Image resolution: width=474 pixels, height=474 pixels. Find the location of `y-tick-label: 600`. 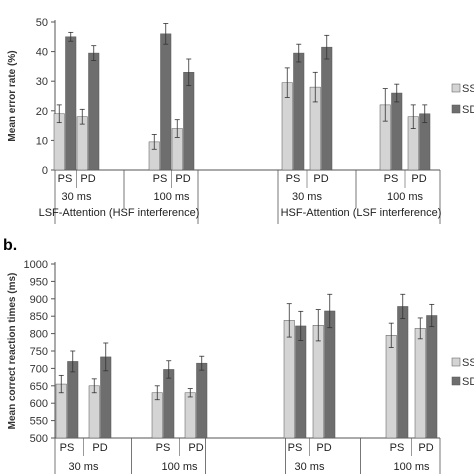

y-tick-label: 600 is located at coordinates (39, 404).